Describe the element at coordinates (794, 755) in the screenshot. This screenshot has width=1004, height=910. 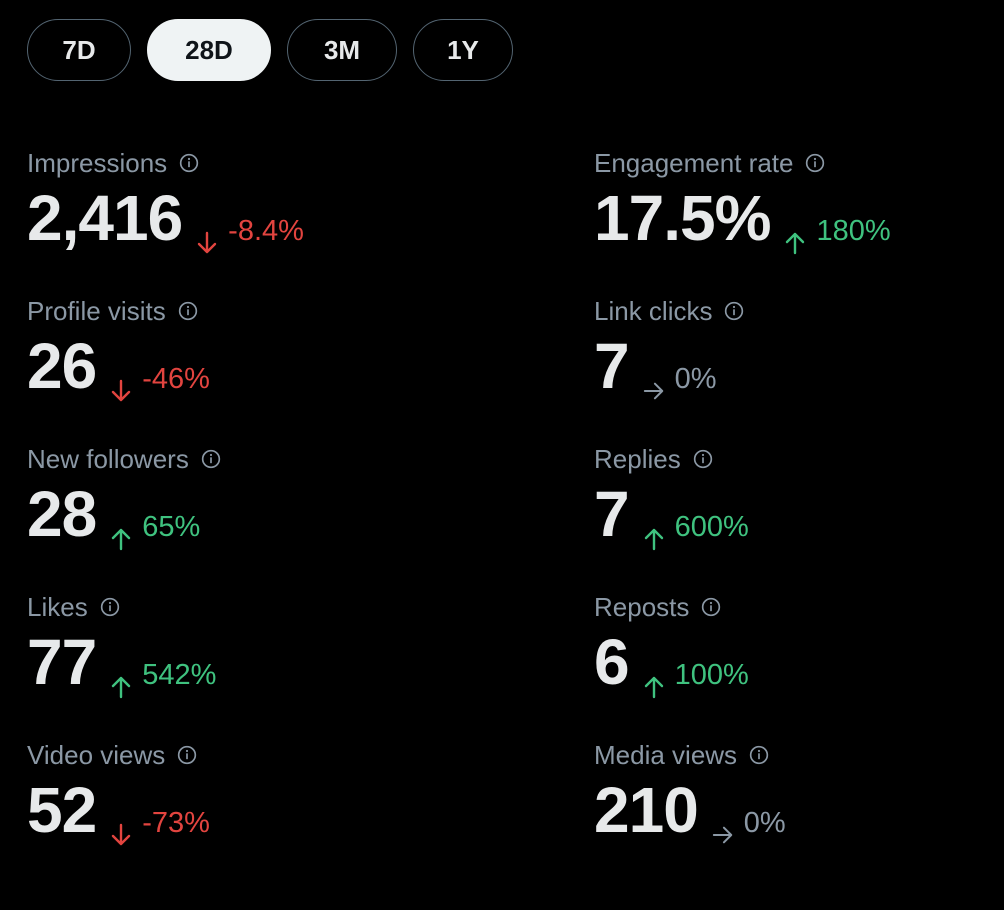
I see `metric-label-row: Media views` at that location.